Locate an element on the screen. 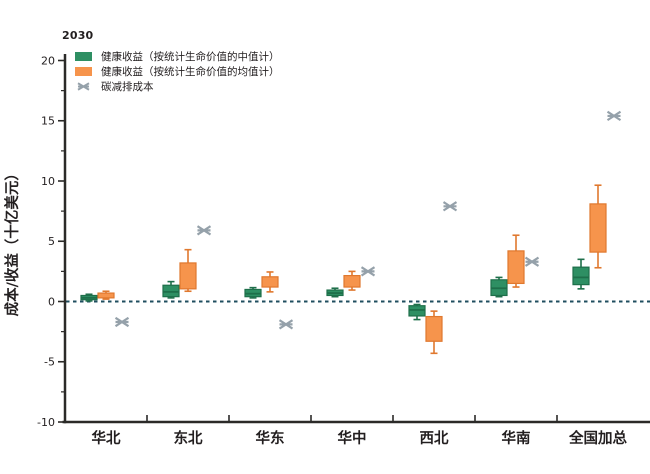 This screenshot has height=474, width=650. y-tick-label: 20 is located at coordinates (48, 60).